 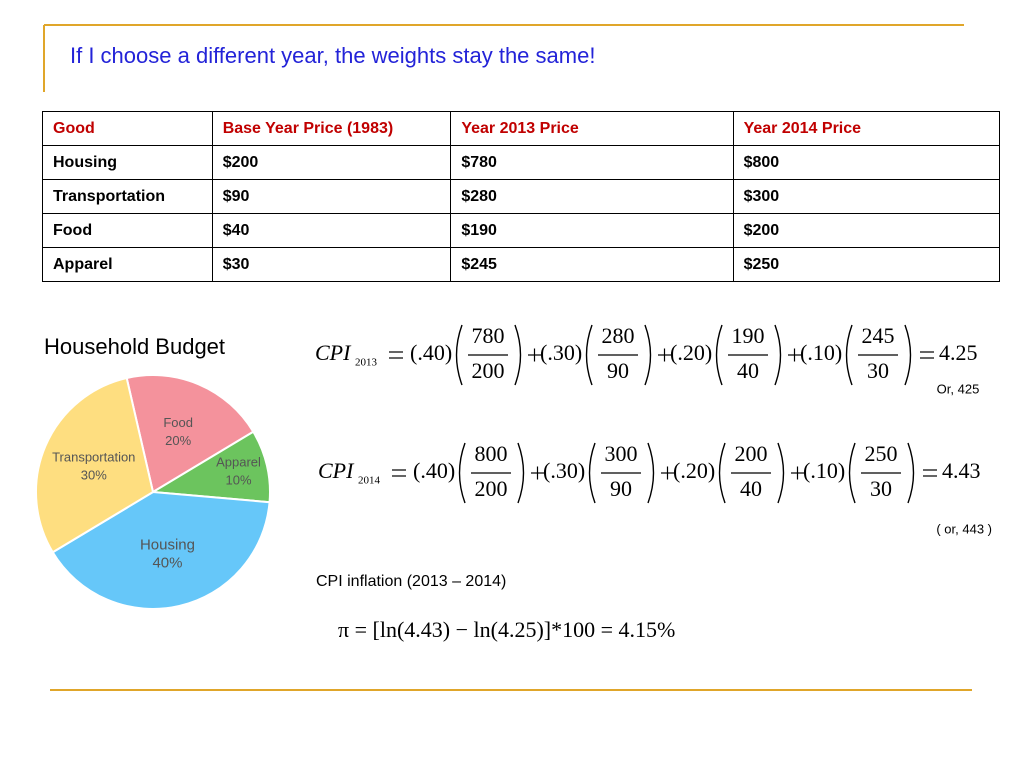 What do you see at coordinates (488, 335) in the screenshot?
I see `numerator: 780` at bounding box center [488, 335].